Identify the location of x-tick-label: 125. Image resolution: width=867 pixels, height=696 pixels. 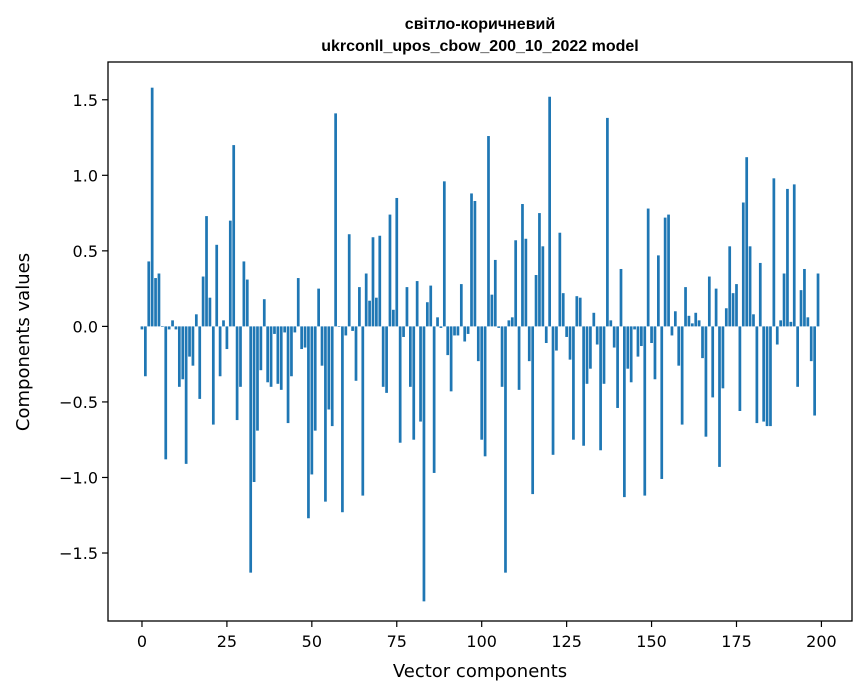
(566, 641).